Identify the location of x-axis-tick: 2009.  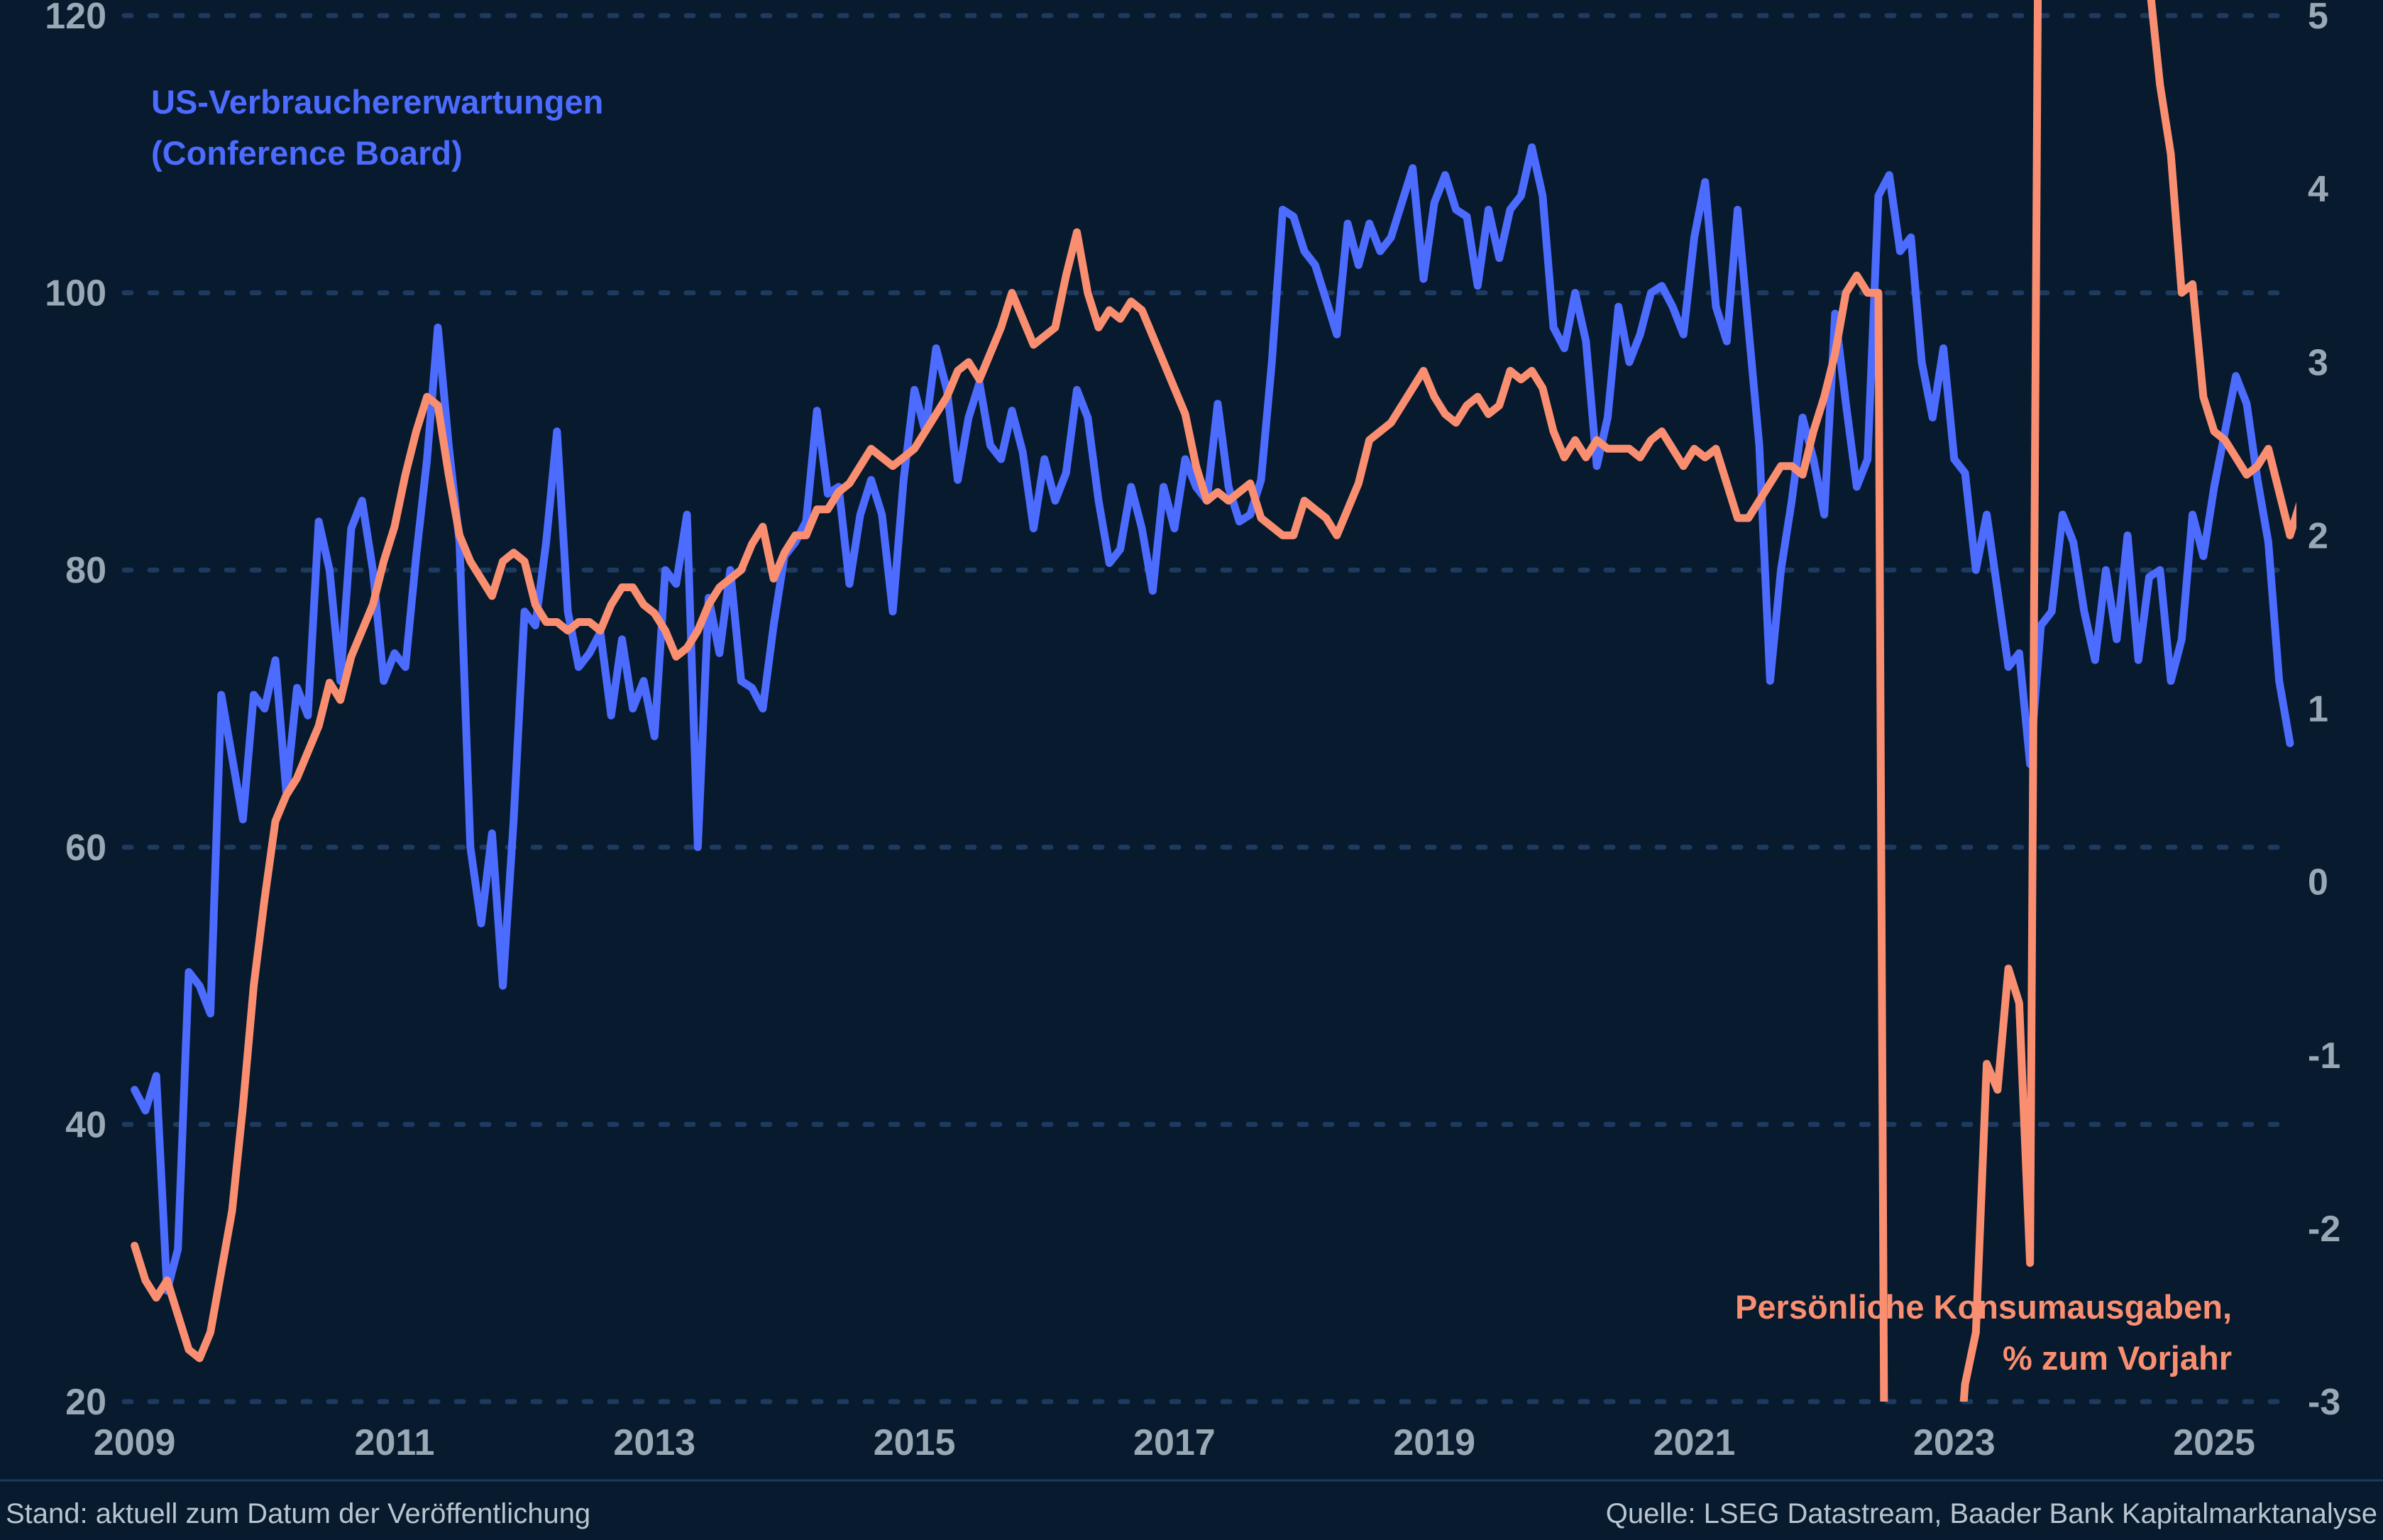
(135, 1443).